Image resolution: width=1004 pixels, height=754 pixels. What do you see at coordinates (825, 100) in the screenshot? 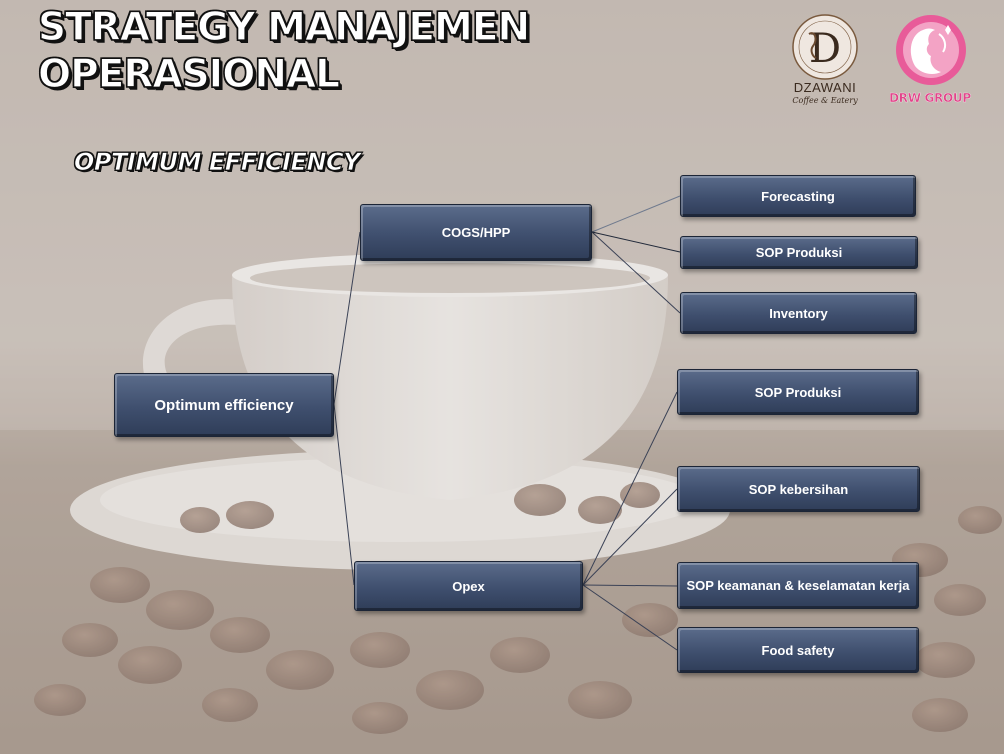
I see `dzawani-logo-tagline: Coffee & Eatery` at bounding box center [825, 100].